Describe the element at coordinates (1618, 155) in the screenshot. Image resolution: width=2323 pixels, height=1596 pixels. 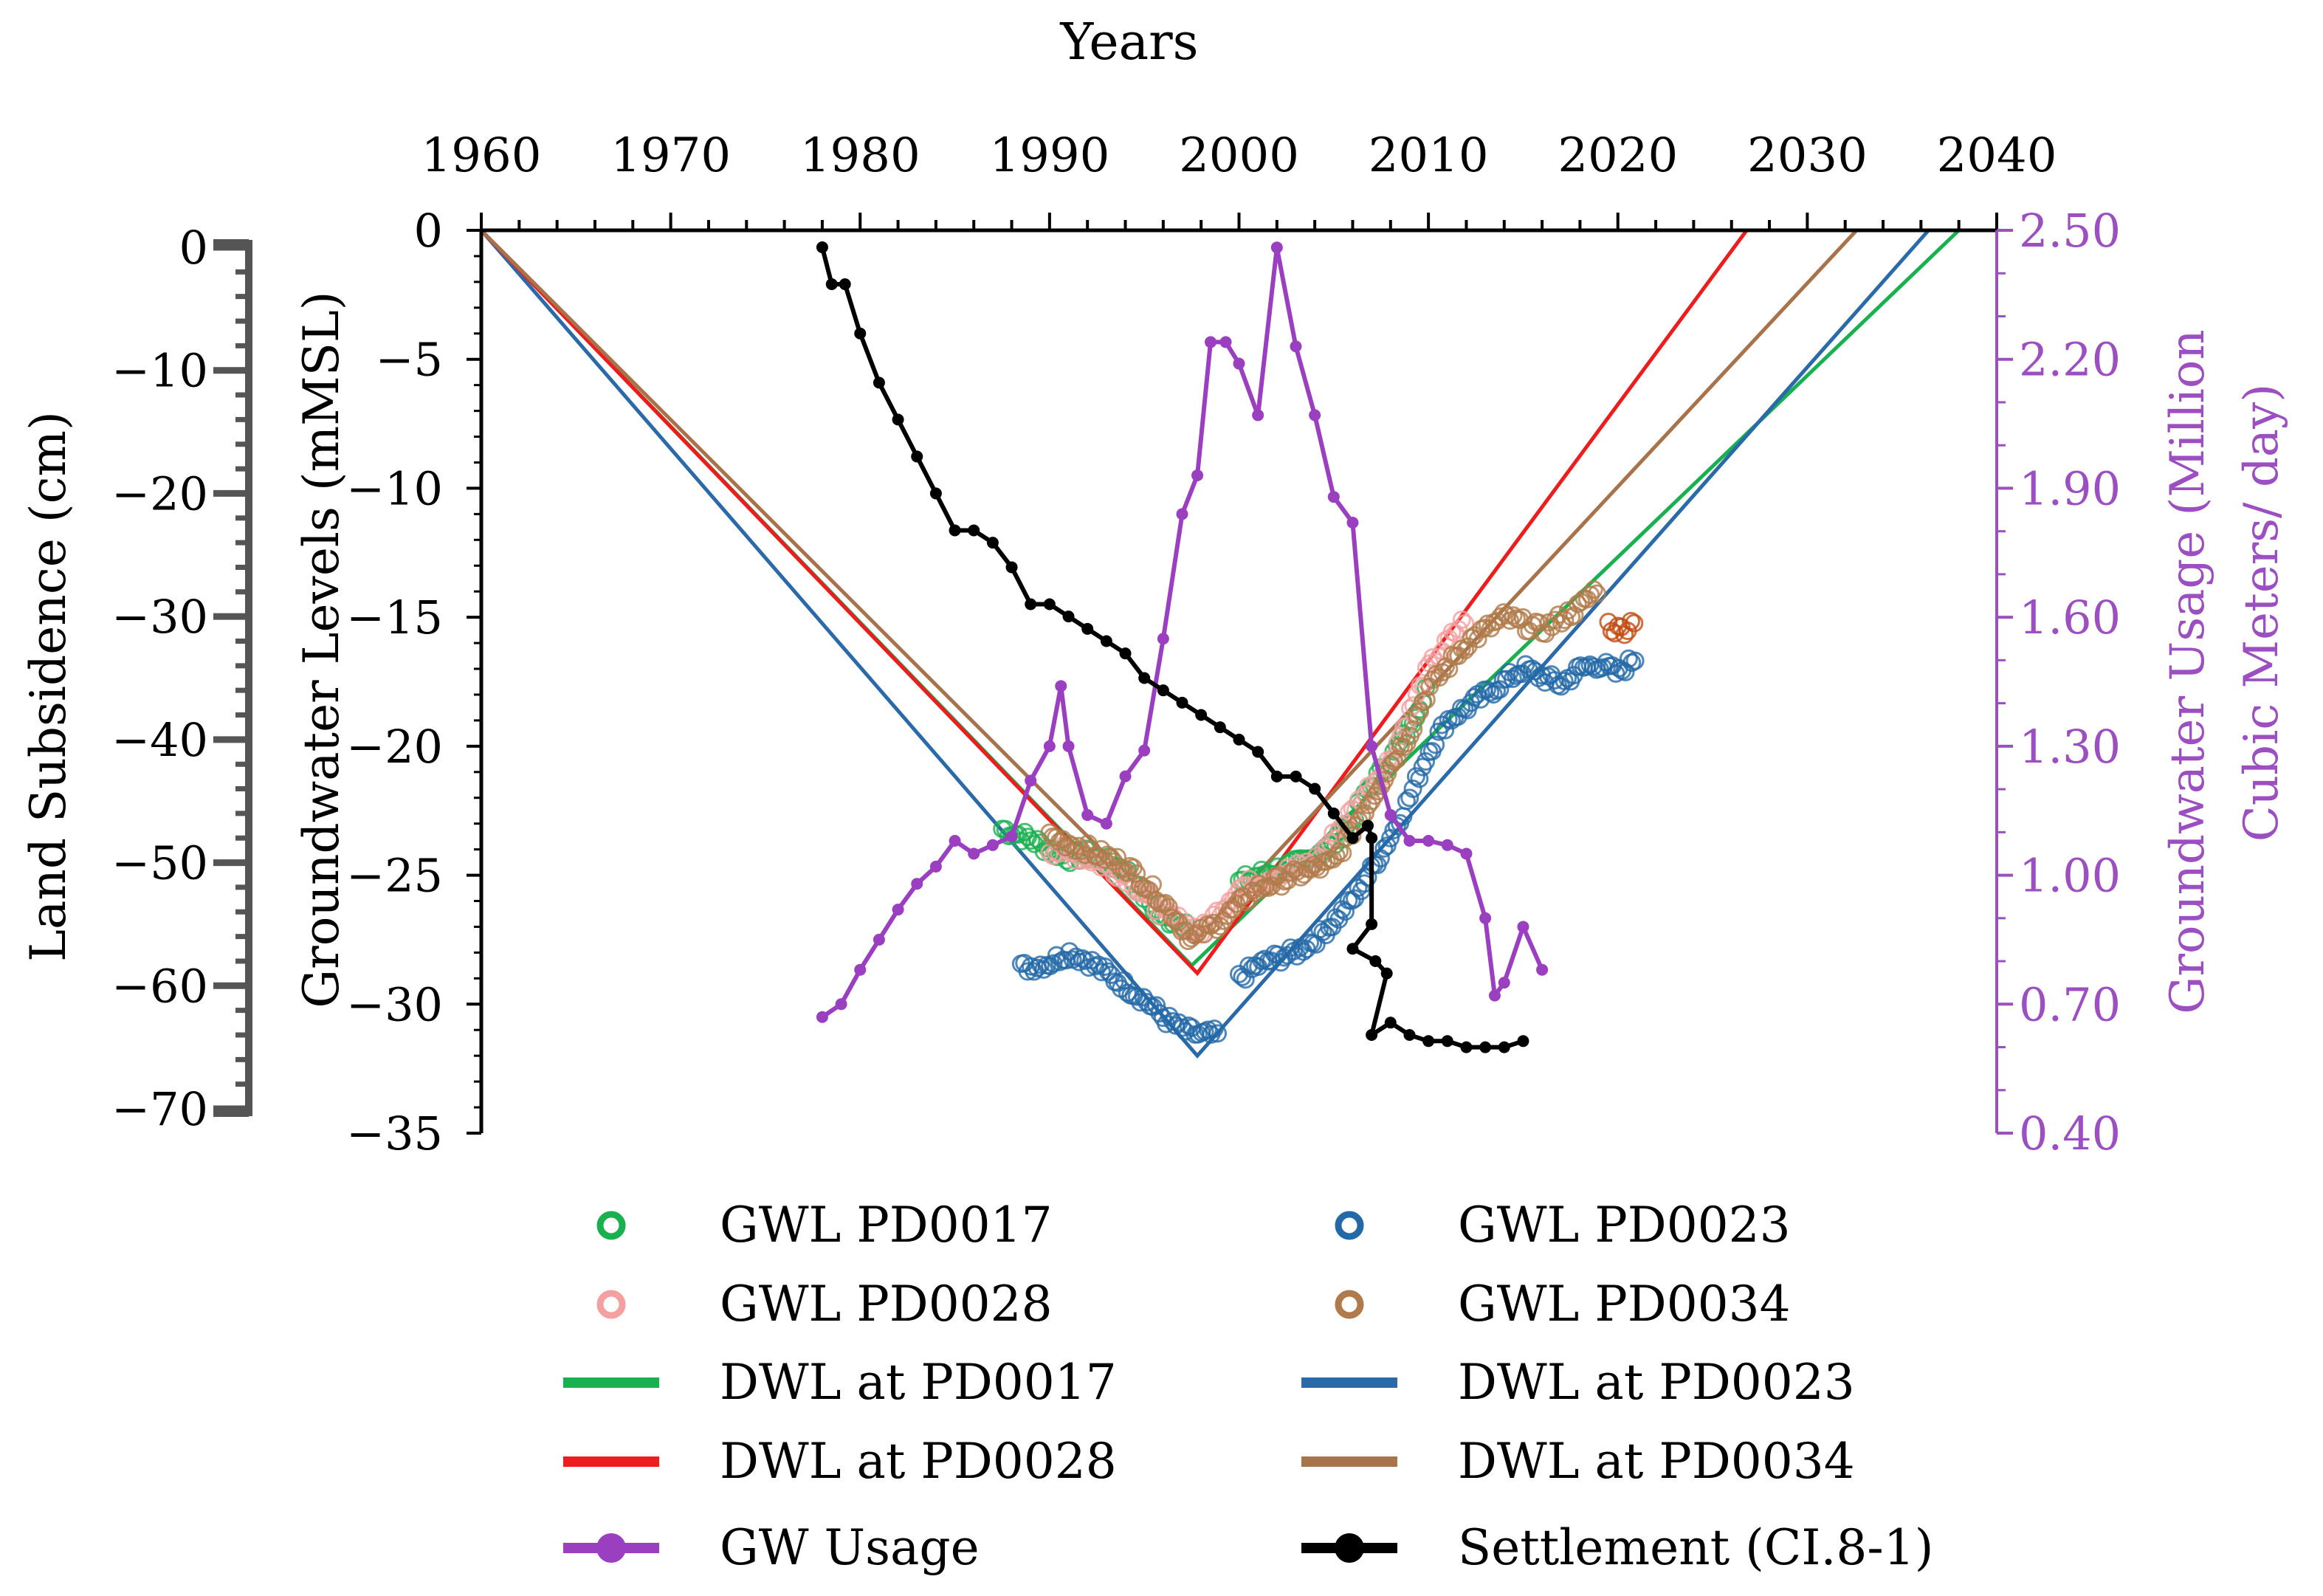
I see `top-axis-tick-label: 2020` at that location.